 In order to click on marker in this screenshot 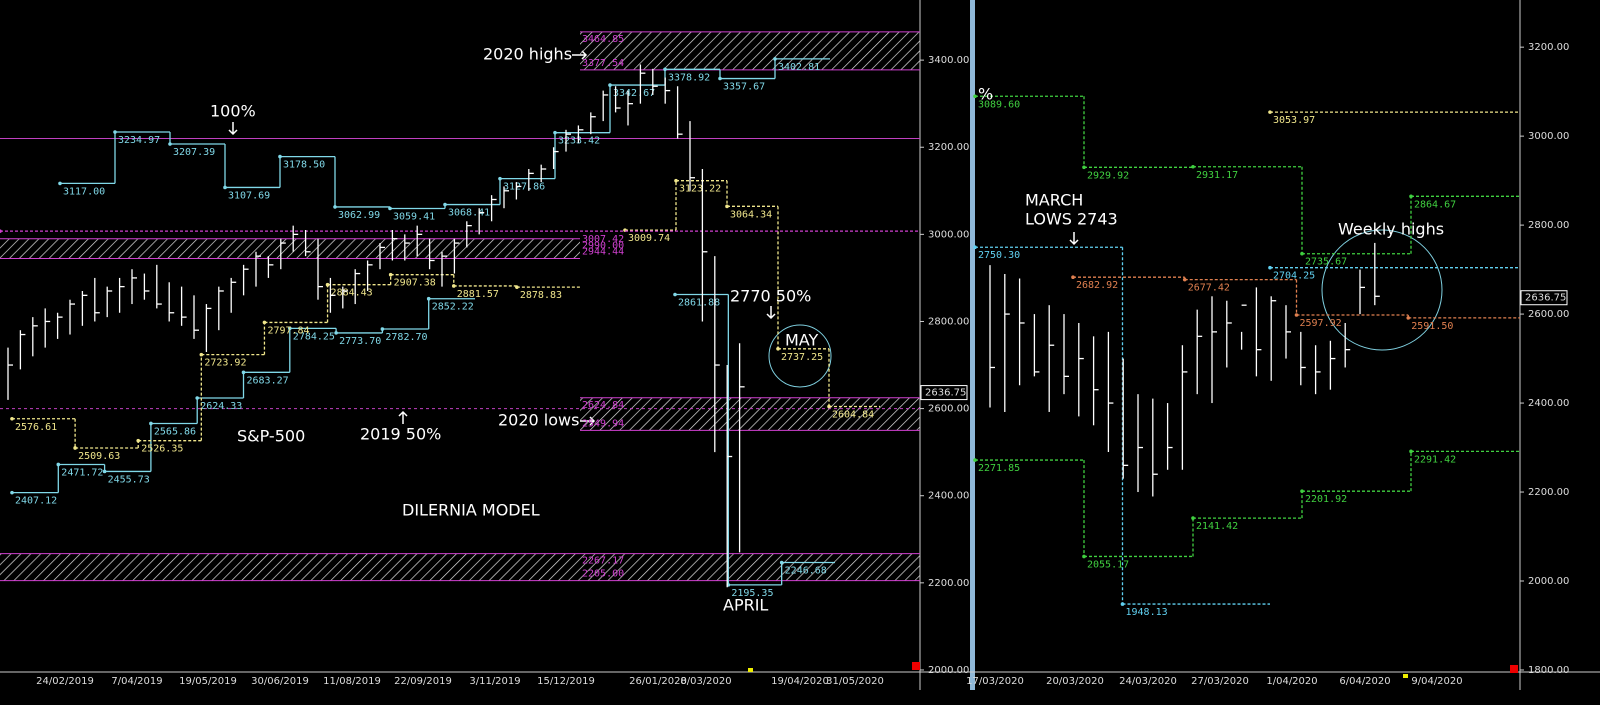, I will do `click(1405, 676)`.